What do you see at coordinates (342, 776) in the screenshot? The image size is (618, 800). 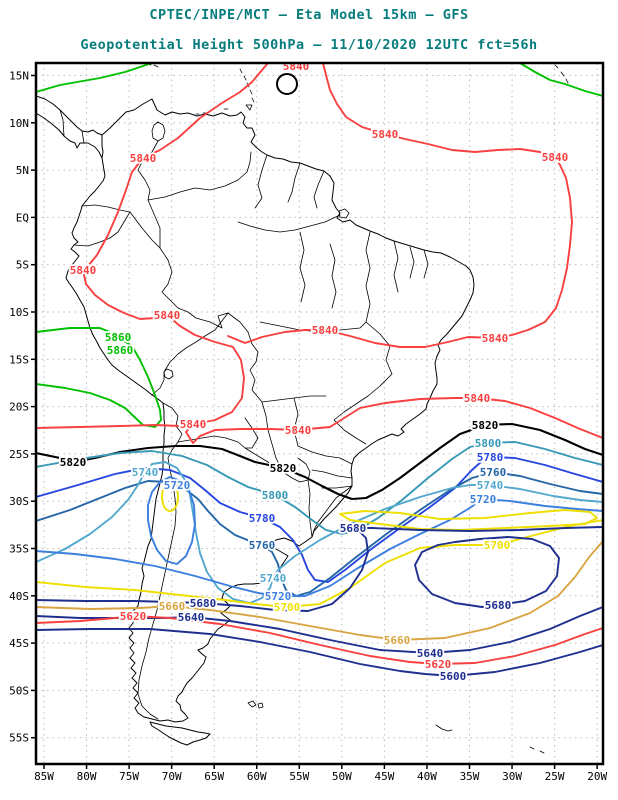 I see `x-tick-label-50W: 50W` at bounding box center [342, 776].